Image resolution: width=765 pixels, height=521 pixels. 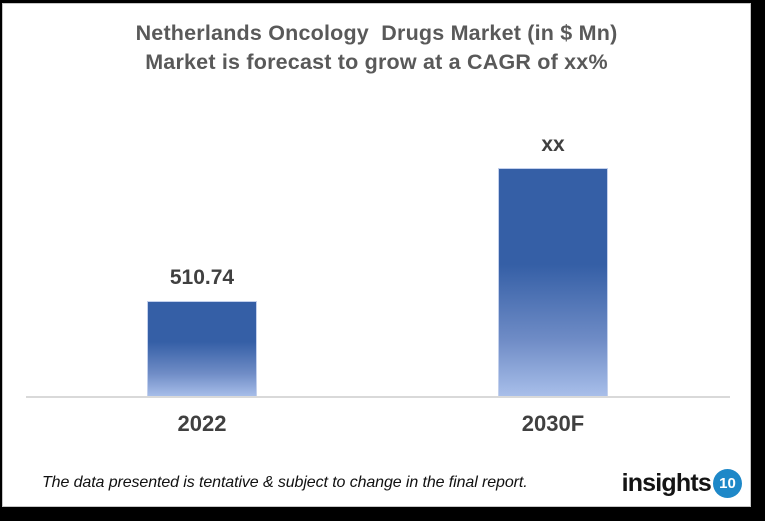 I want to click on bar-value-2030f: xx, so click(x=553, y=144).